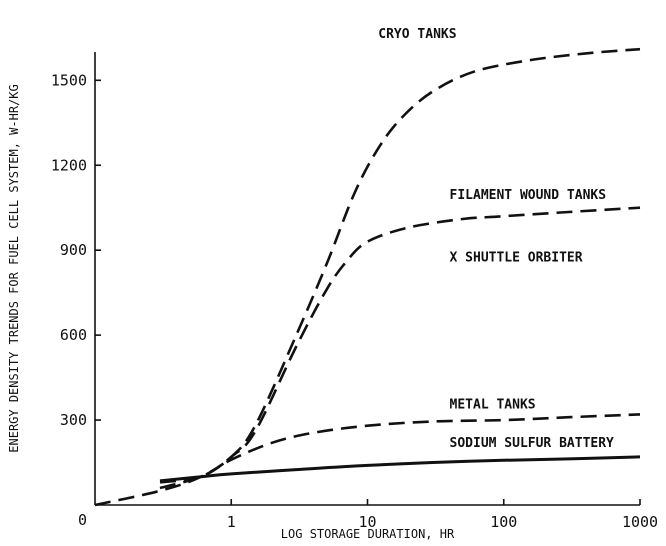 Image resolution: width=666 pixels, height=546 pixels. What do you see at coordinates (400, 469) in the screenshot?
I see `series-line-sodium-sulfur-battery` at bounding box center [400, 469].